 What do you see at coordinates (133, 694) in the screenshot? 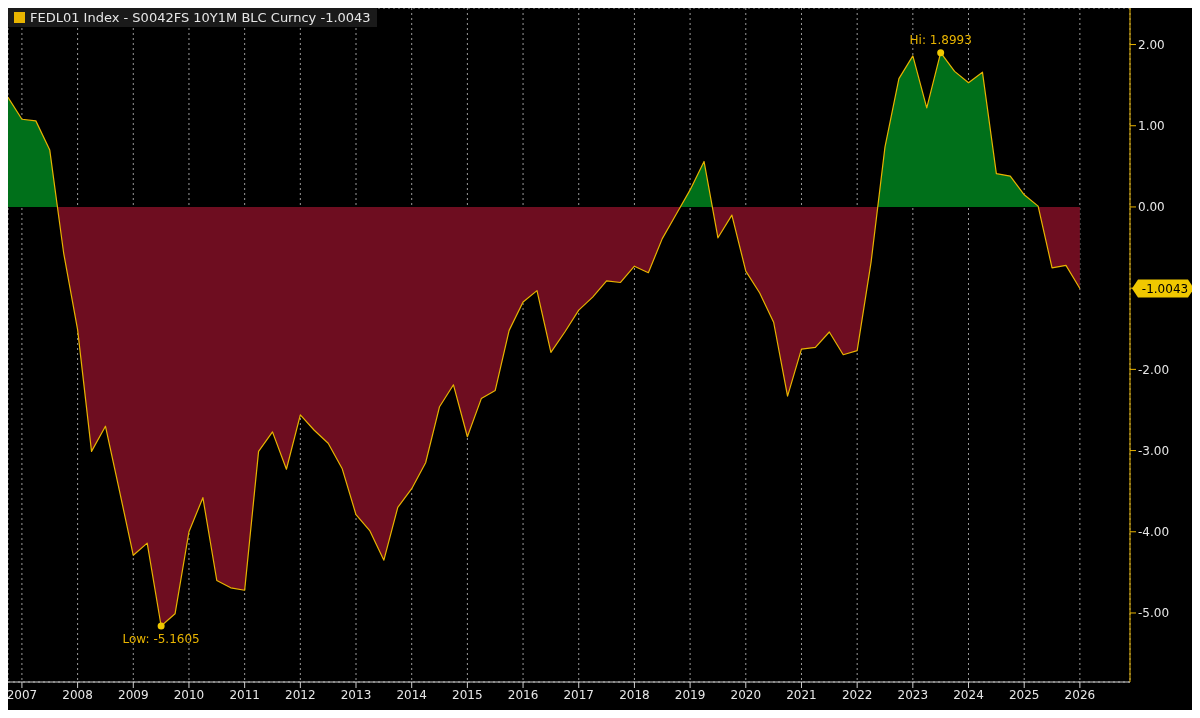
I see `x-tick-label: 2009` at bounding box center [133, 694].